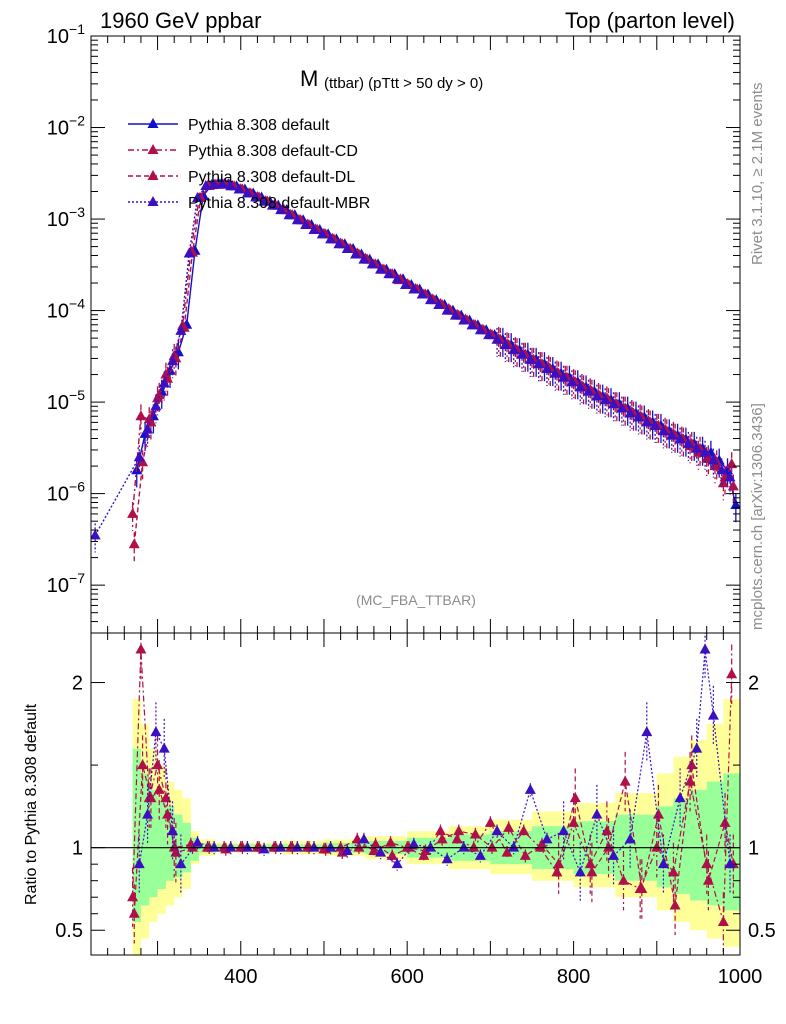 This screenshot has width=786, height=1024. What do you see at coordinates (762, 931) in the screenshot?
I see `ratio-y-tick-label-right: 0.5` at bounding box center [762, 931].